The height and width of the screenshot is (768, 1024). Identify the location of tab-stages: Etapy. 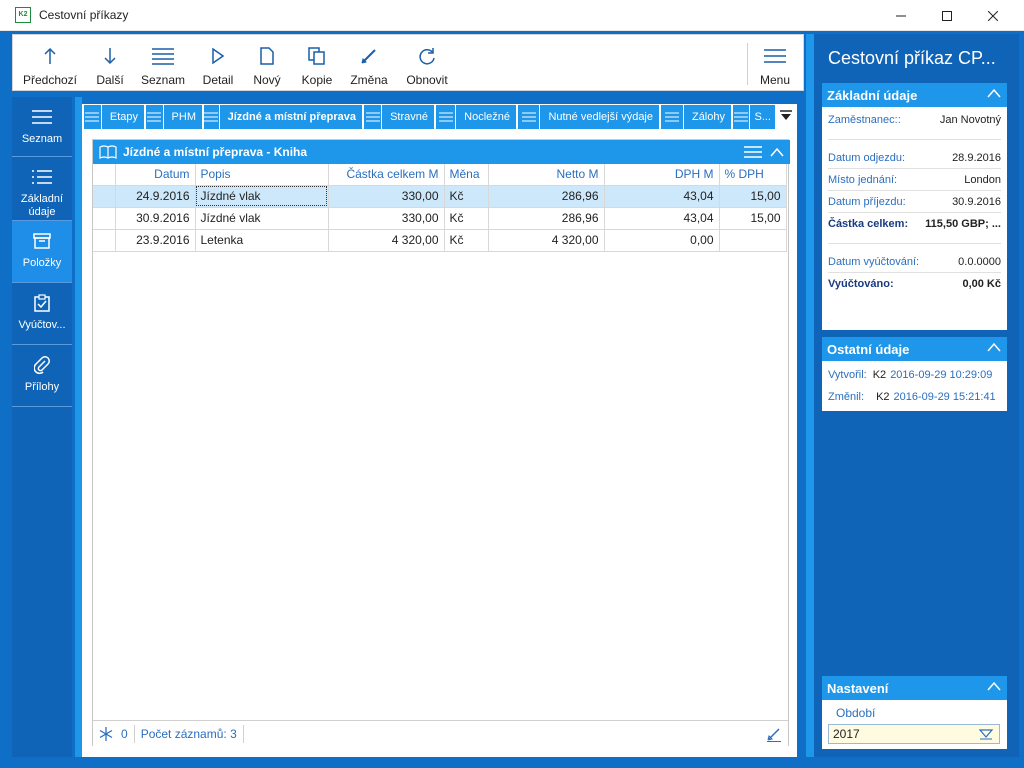
(115, 117).